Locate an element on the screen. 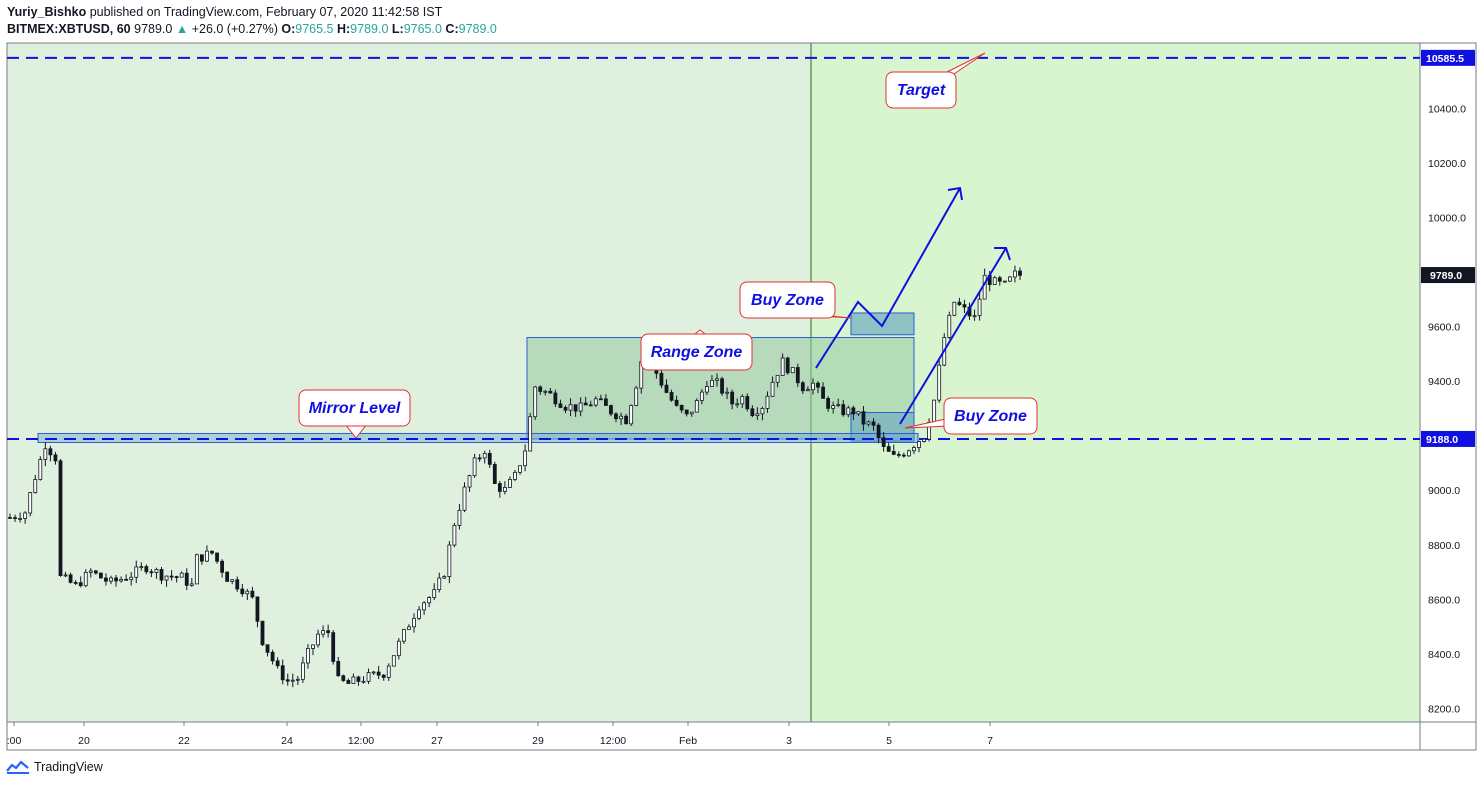 This screenshot has width=1484, height=787. buy-zone-callout-lower-box is located at coordinates (990, 416).